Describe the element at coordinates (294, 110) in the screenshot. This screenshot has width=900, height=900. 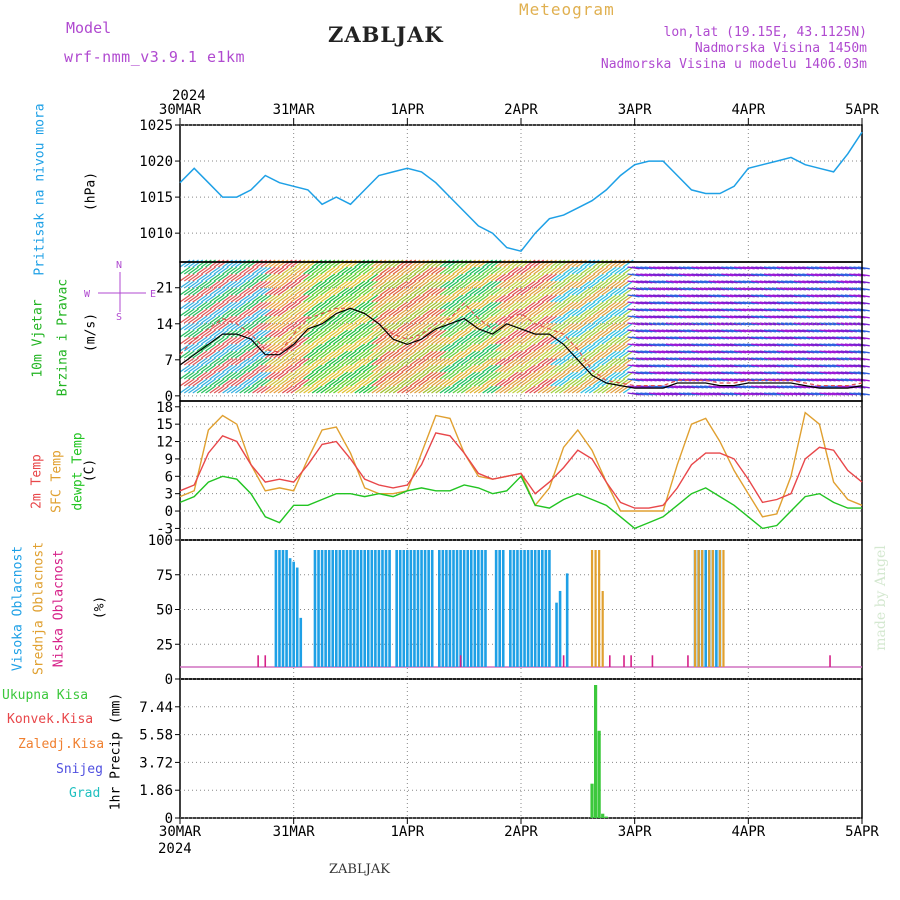
I see `x-tick-top: 31MAR` at that location.